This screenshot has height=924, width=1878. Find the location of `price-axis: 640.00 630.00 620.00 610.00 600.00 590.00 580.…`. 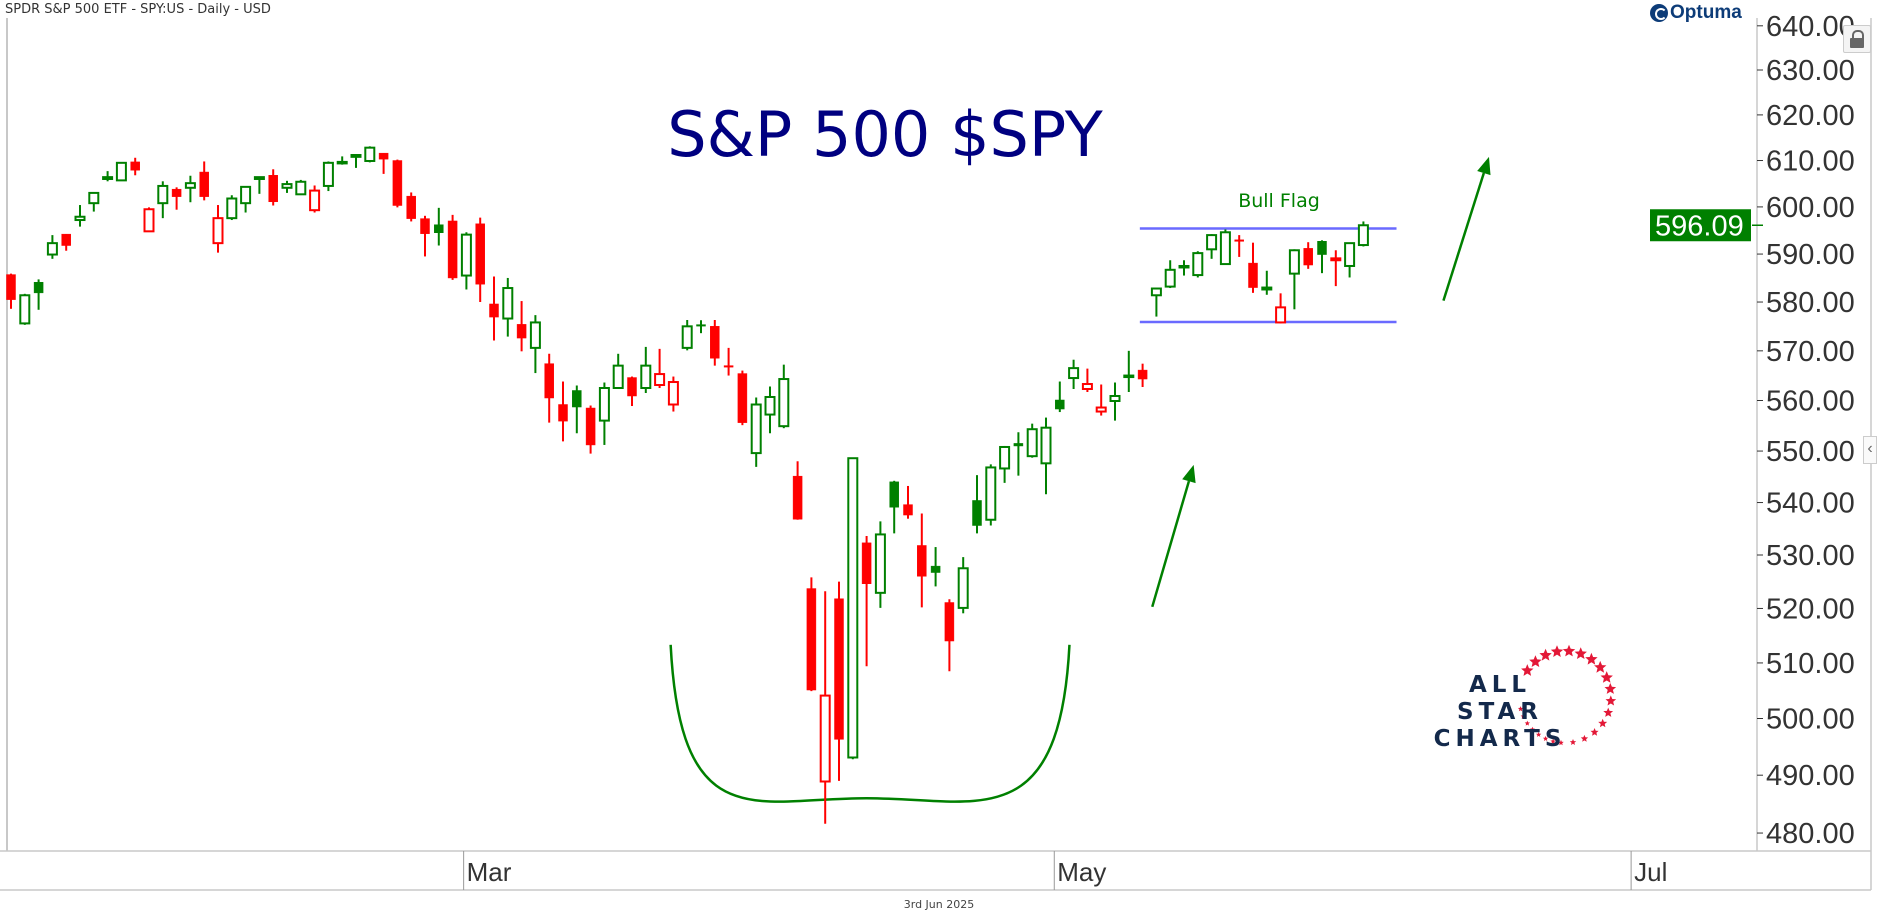

price-axis: 640.00 630.00 620.00 610.00 600.00 590.00 580.… is located at coordinates (1806, 430).